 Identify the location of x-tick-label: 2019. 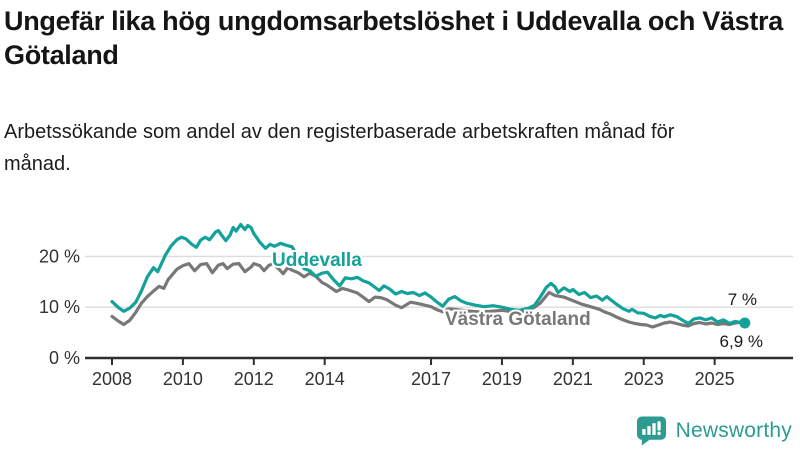
(502, 379).